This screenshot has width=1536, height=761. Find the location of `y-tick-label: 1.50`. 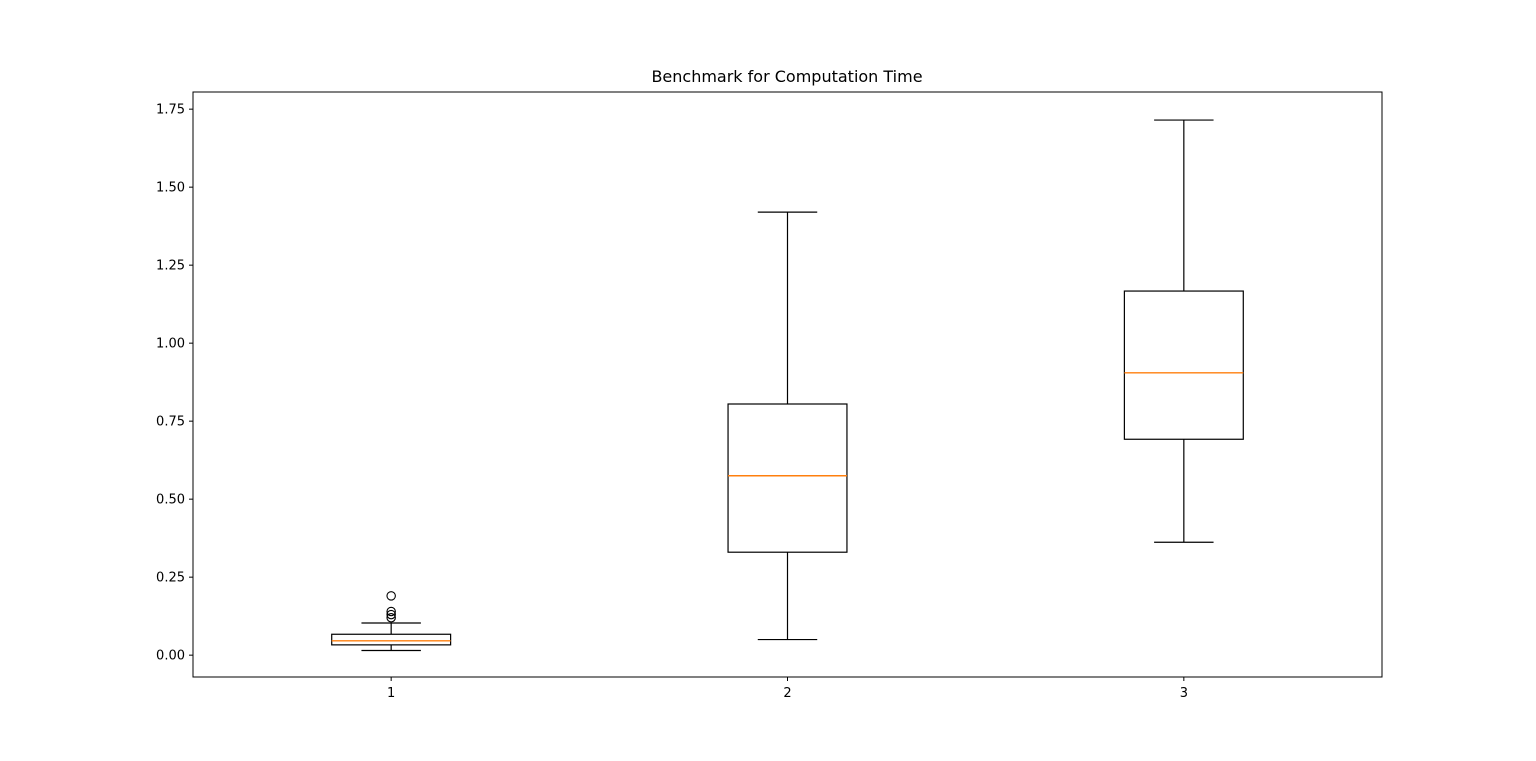

y-tick-label: 1.50 is located at coordinates (170, 188).